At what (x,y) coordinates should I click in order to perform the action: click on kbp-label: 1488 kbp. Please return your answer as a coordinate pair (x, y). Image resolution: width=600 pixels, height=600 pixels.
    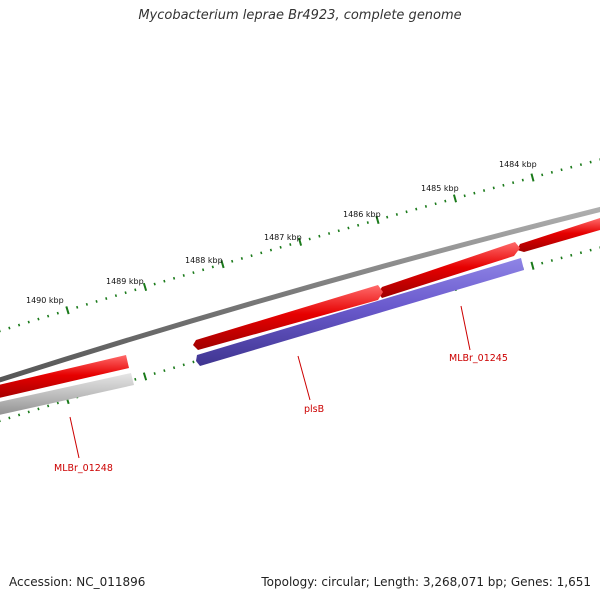
    Looking at the image, I should click on (204, 260).